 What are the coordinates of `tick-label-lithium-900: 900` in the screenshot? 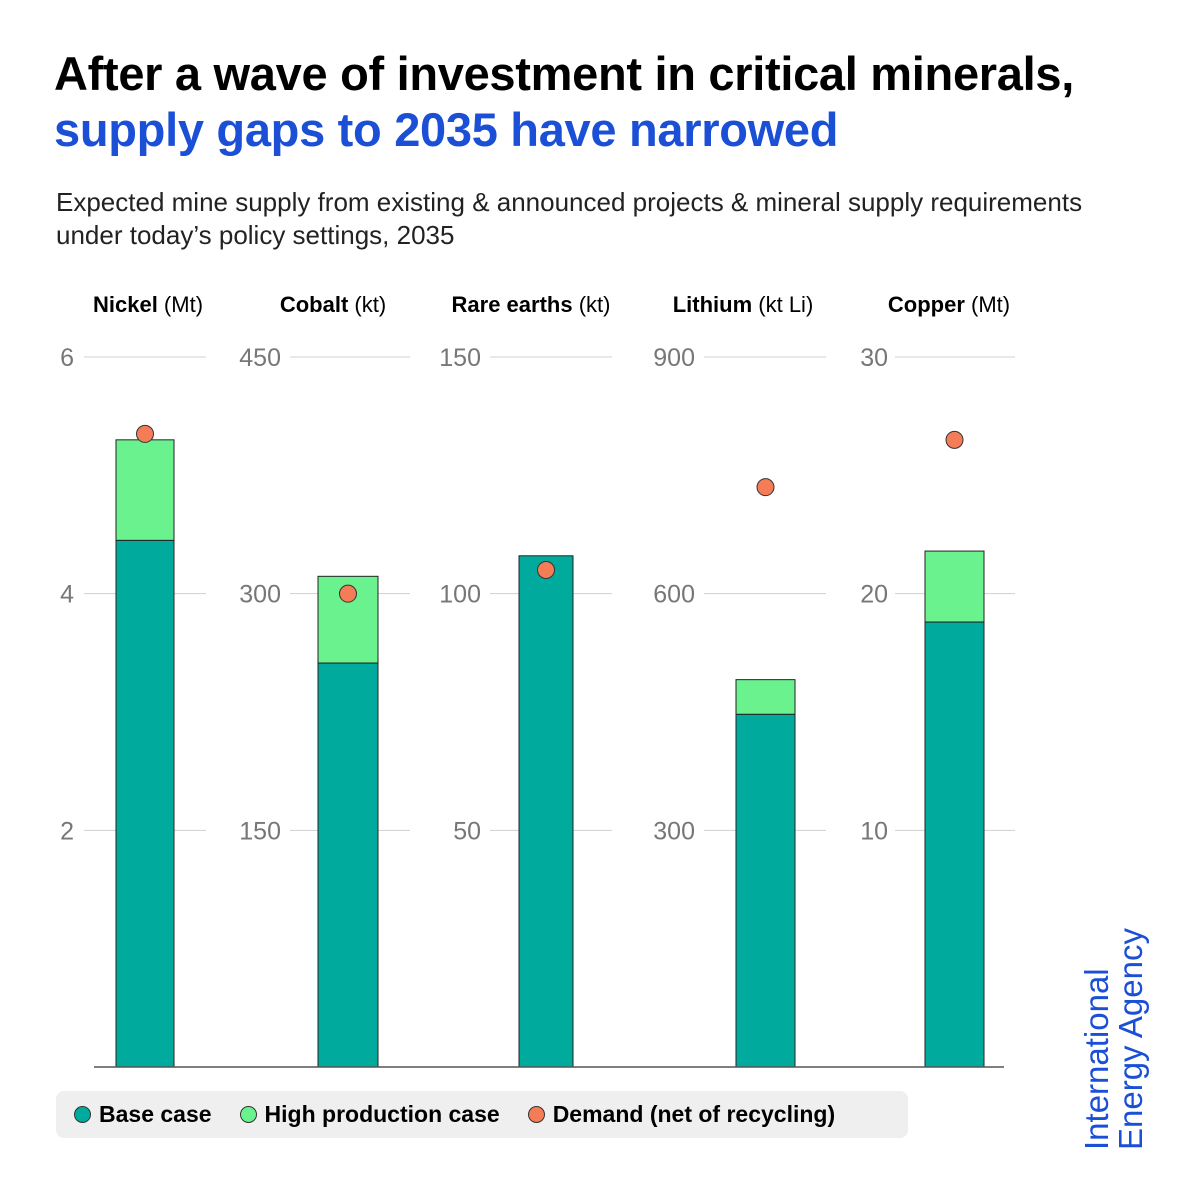 It's located at (674, 358).